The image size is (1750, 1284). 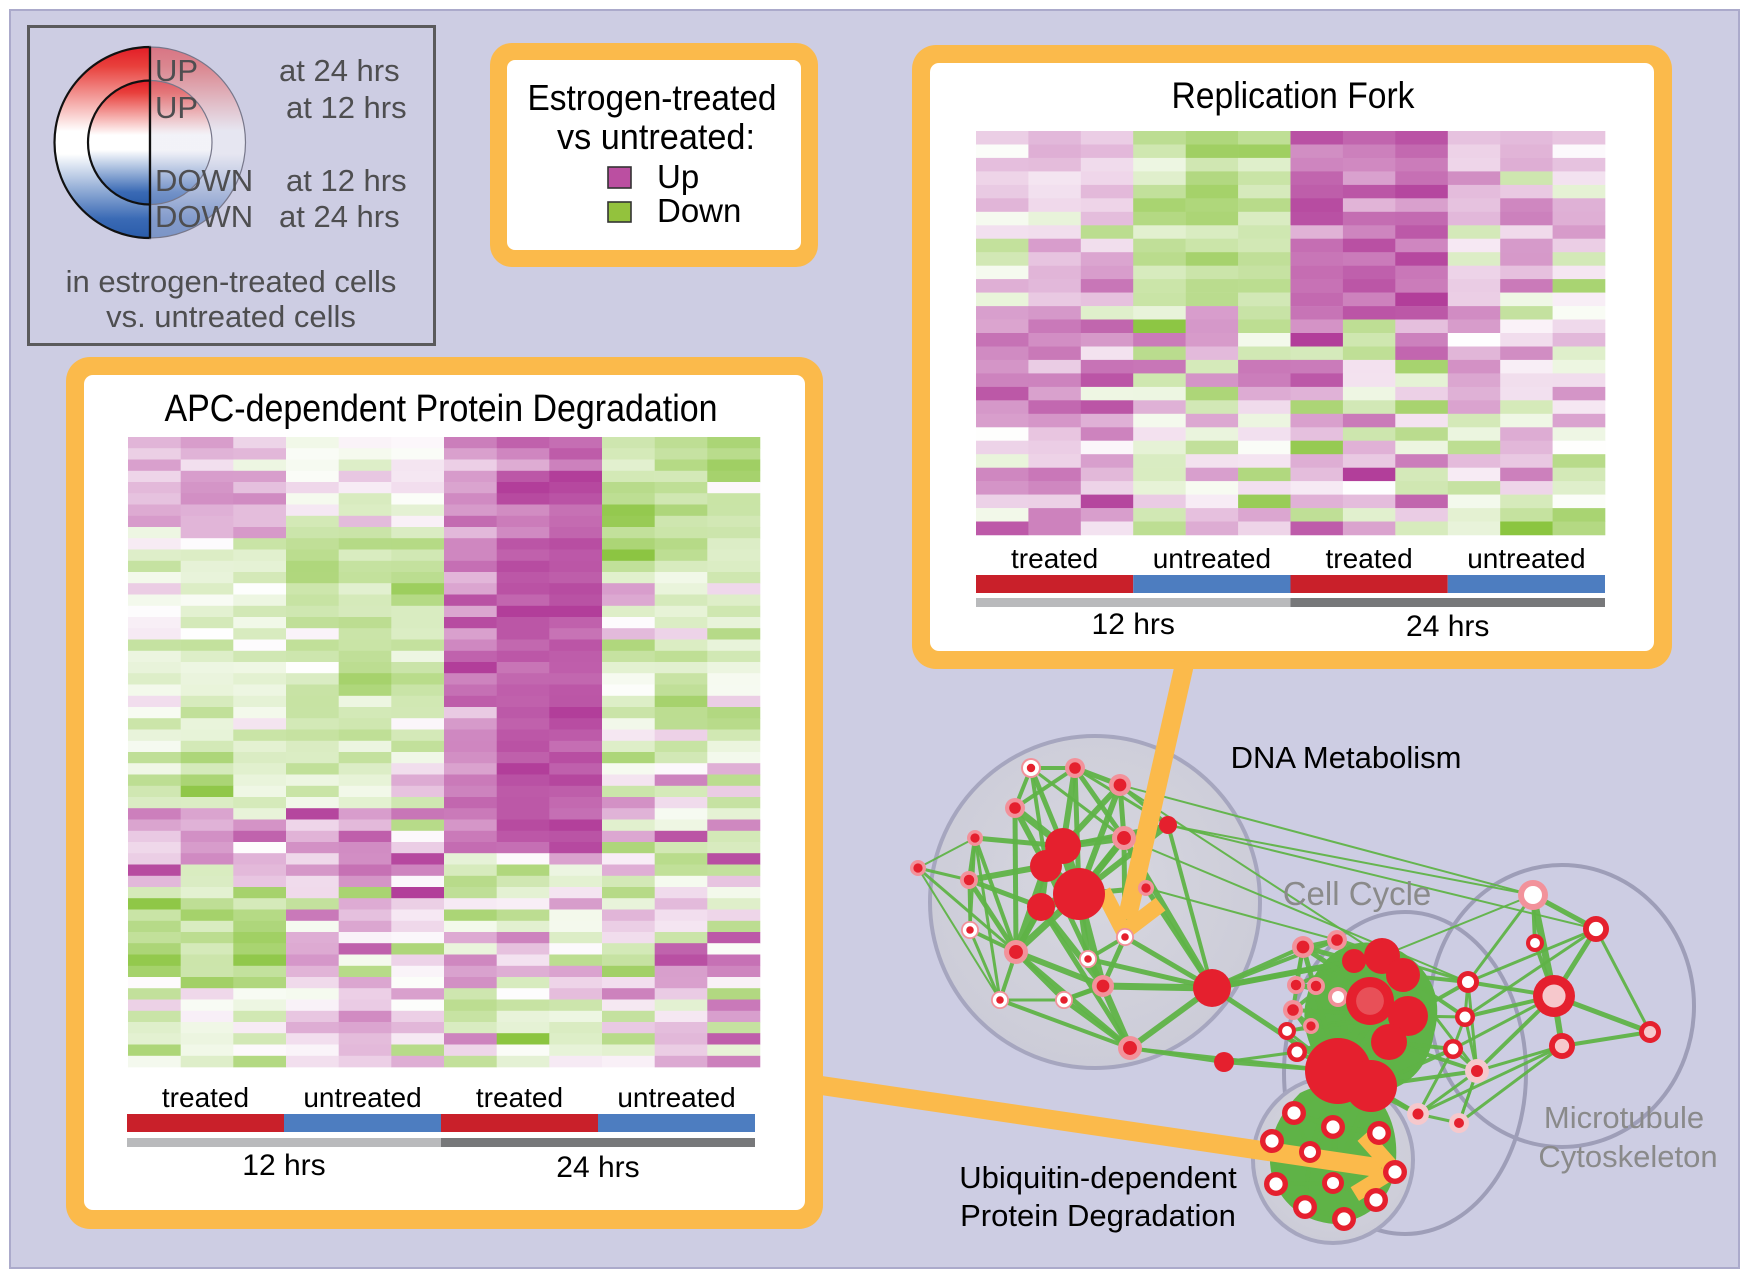 I want to click on svg-text: in estrogen-treated cells, so click(x=231, y=281).